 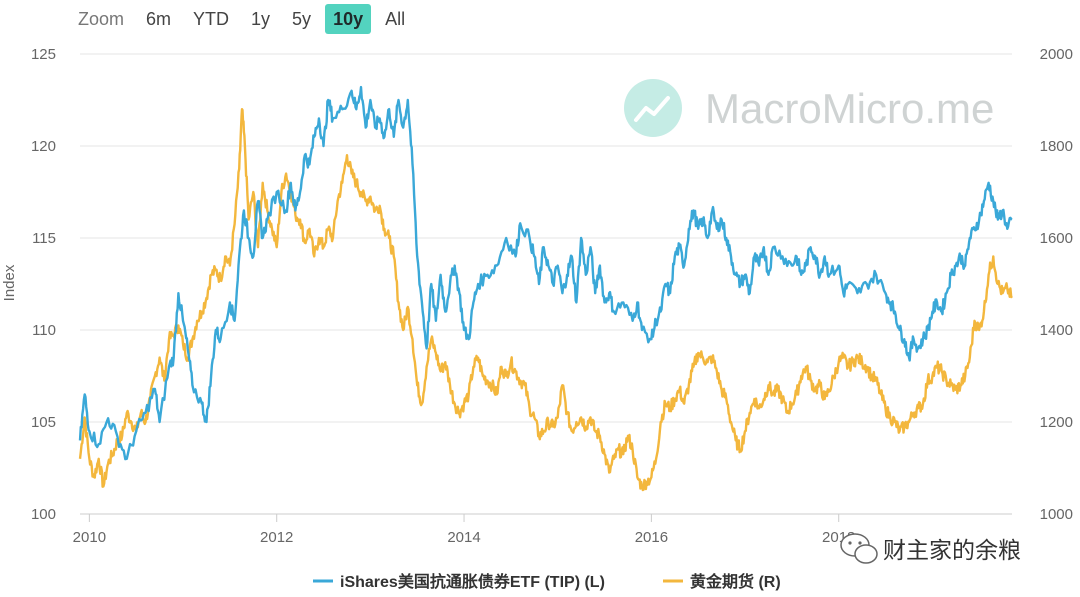 I want to click on wechat-icon, so click(x=859, y=548).